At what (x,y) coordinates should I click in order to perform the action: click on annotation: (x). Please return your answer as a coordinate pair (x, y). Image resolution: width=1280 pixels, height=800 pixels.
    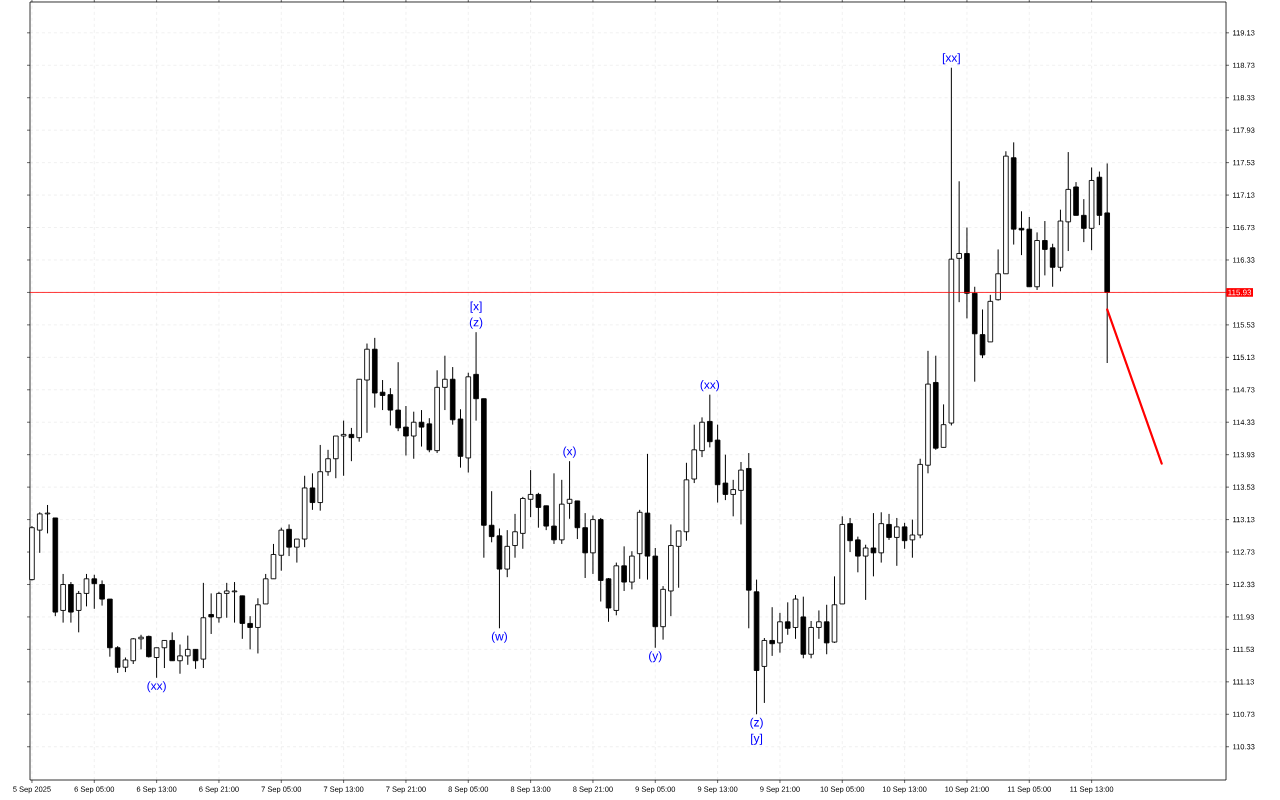
    Looking at the image, I should click on (569, 452).